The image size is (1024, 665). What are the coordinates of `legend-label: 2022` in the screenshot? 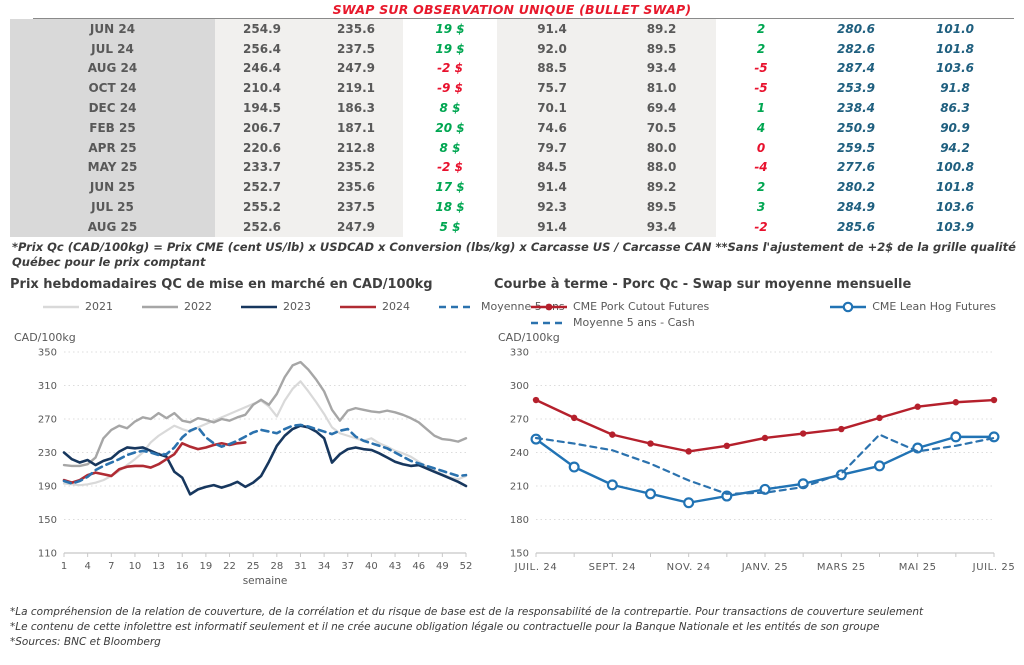 It's located at (198, 307).